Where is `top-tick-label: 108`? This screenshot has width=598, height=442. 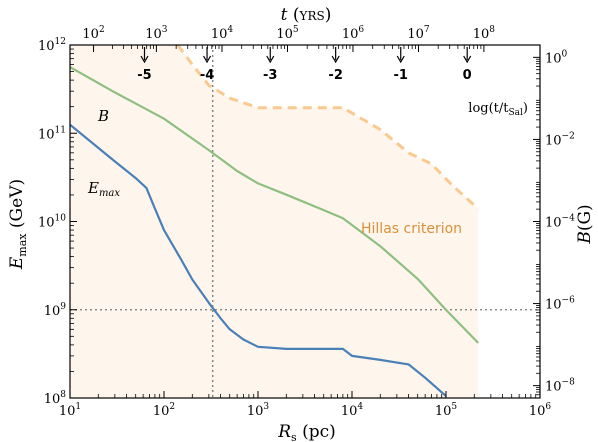 top-tick-label: 108 is located at coordinates (484, 33).